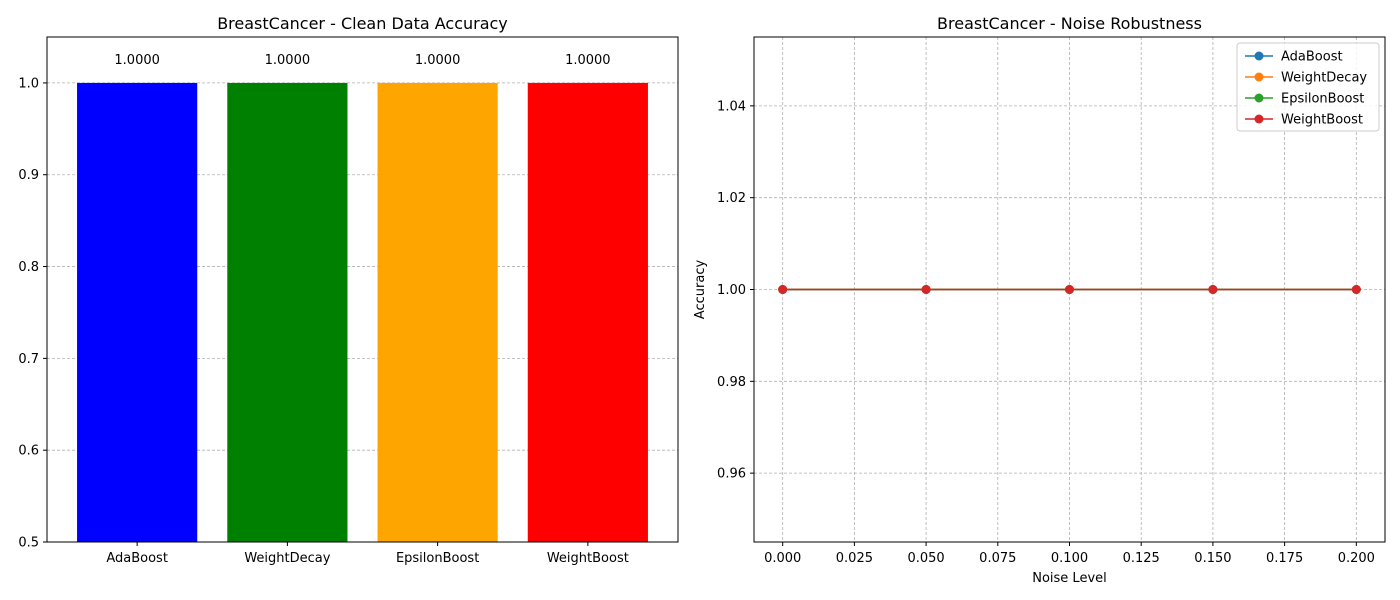  What do you see at coordinates (731, 382) in the screenshot?
I see `line-y-tick-label: 0.98` at bounding box center [731, 382].